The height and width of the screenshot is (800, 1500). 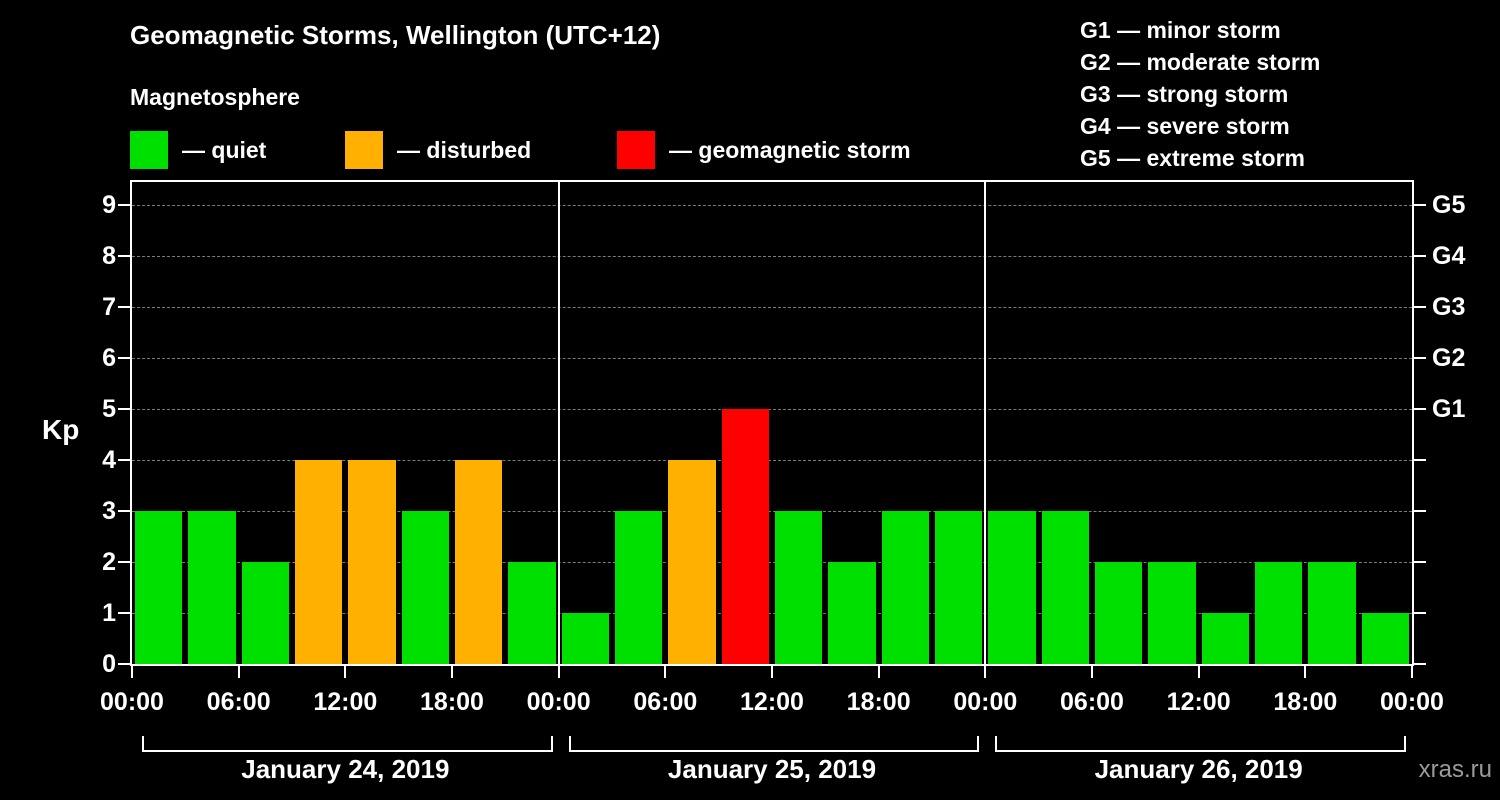 I want to click on legend-item-quiet: — quiet, so click(x=198, y=150).